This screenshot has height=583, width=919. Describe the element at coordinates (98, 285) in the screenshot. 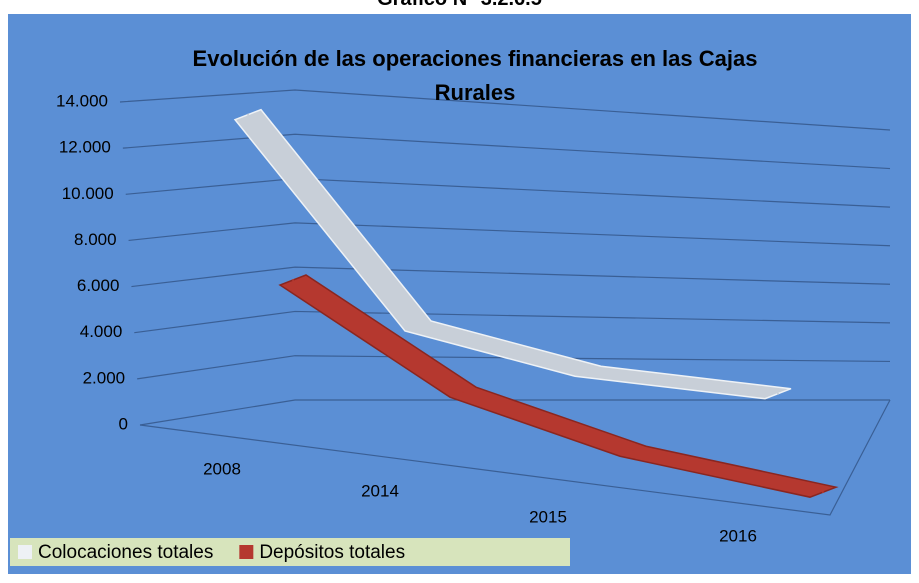

I see `y-tick-label: 6.000` at that location.